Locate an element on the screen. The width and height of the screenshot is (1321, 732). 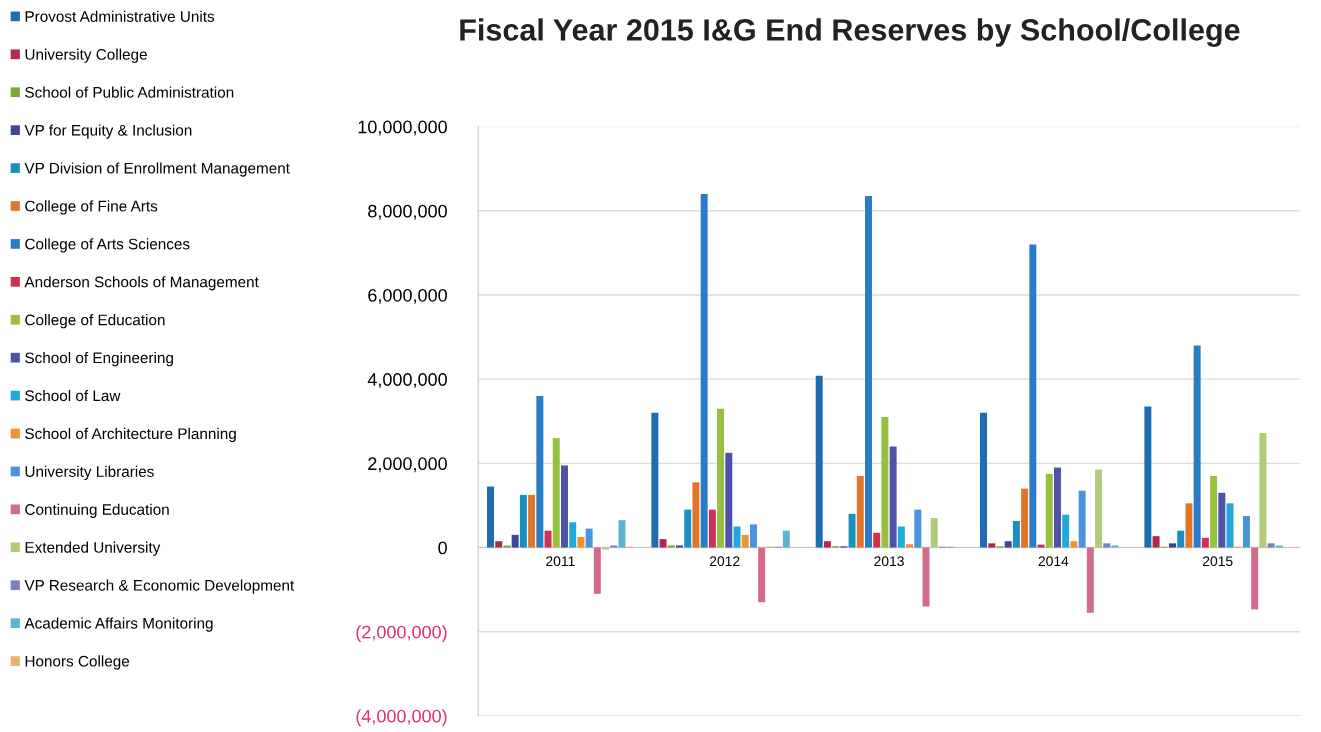
y-tick-label: 6,000,000 is located at coordinates (407, 296).